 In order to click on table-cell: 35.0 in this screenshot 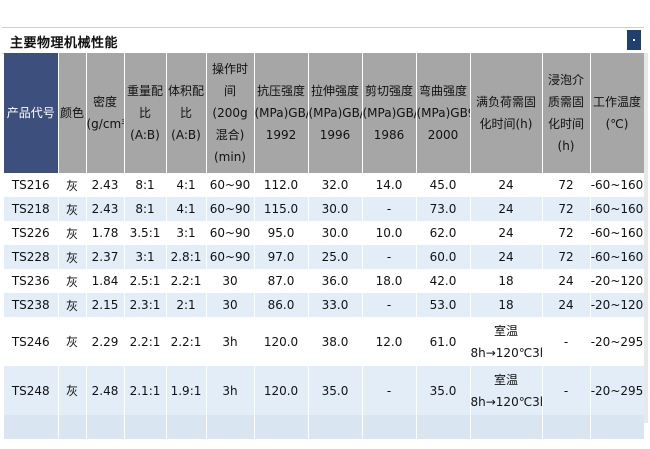, I will do `click(443, 390)`.